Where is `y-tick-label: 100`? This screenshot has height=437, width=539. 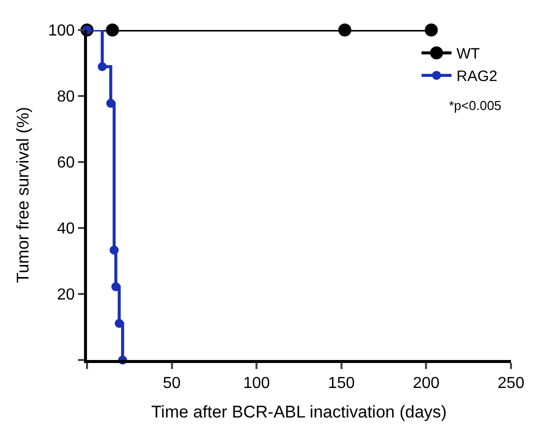
y-tick-label: 100 is located at coordinates (61, 31).